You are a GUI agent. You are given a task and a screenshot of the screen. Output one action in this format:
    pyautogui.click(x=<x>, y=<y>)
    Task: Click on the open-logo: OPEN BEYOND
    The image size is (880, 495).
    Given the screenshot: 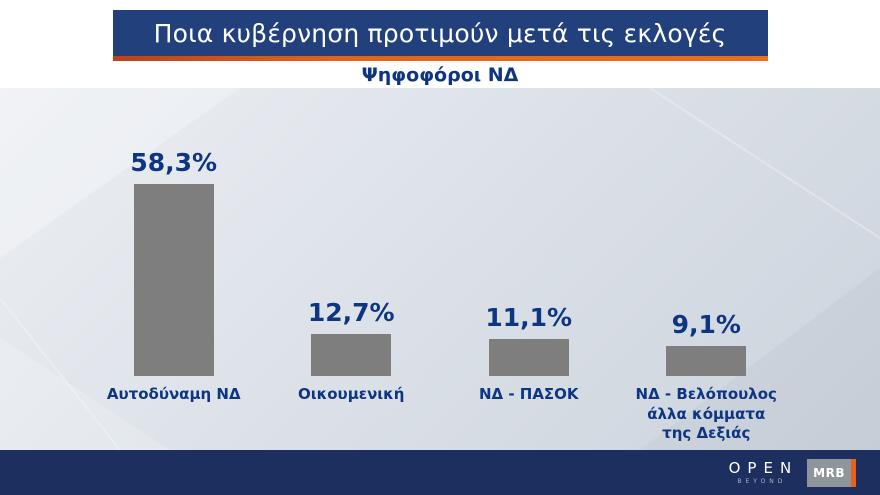 What is the action you would take?
    pyautogui.click(x=760, y=472)
    